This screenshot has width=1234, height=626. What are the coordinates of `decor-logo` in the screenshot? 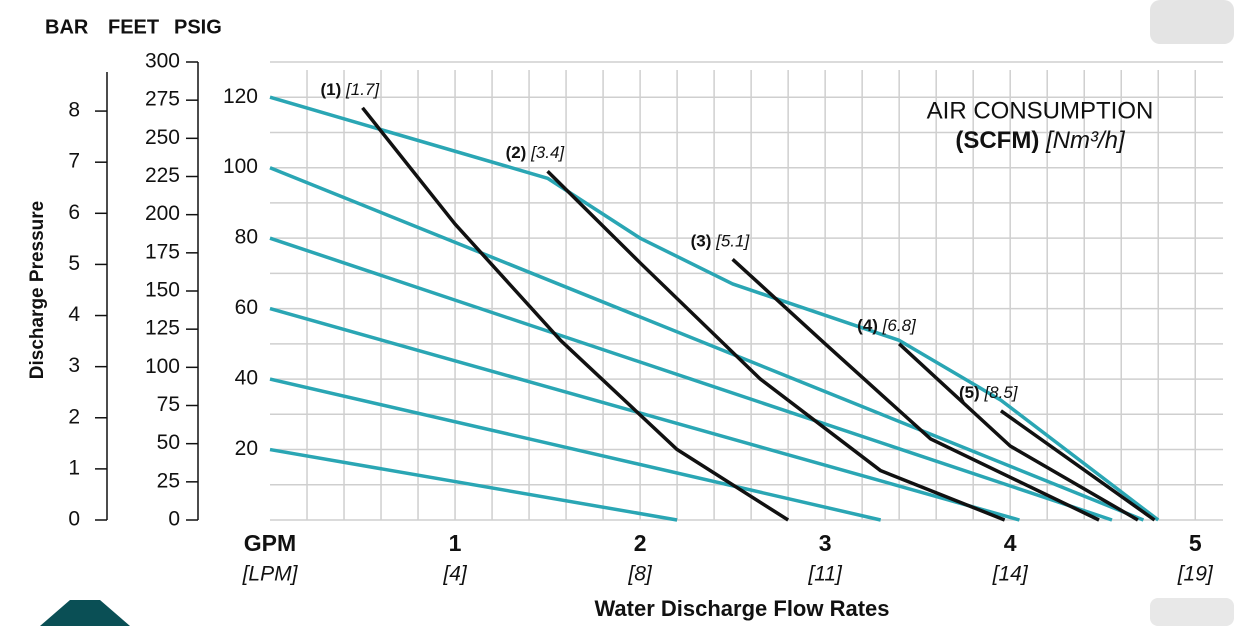 It's located at (85, 613).